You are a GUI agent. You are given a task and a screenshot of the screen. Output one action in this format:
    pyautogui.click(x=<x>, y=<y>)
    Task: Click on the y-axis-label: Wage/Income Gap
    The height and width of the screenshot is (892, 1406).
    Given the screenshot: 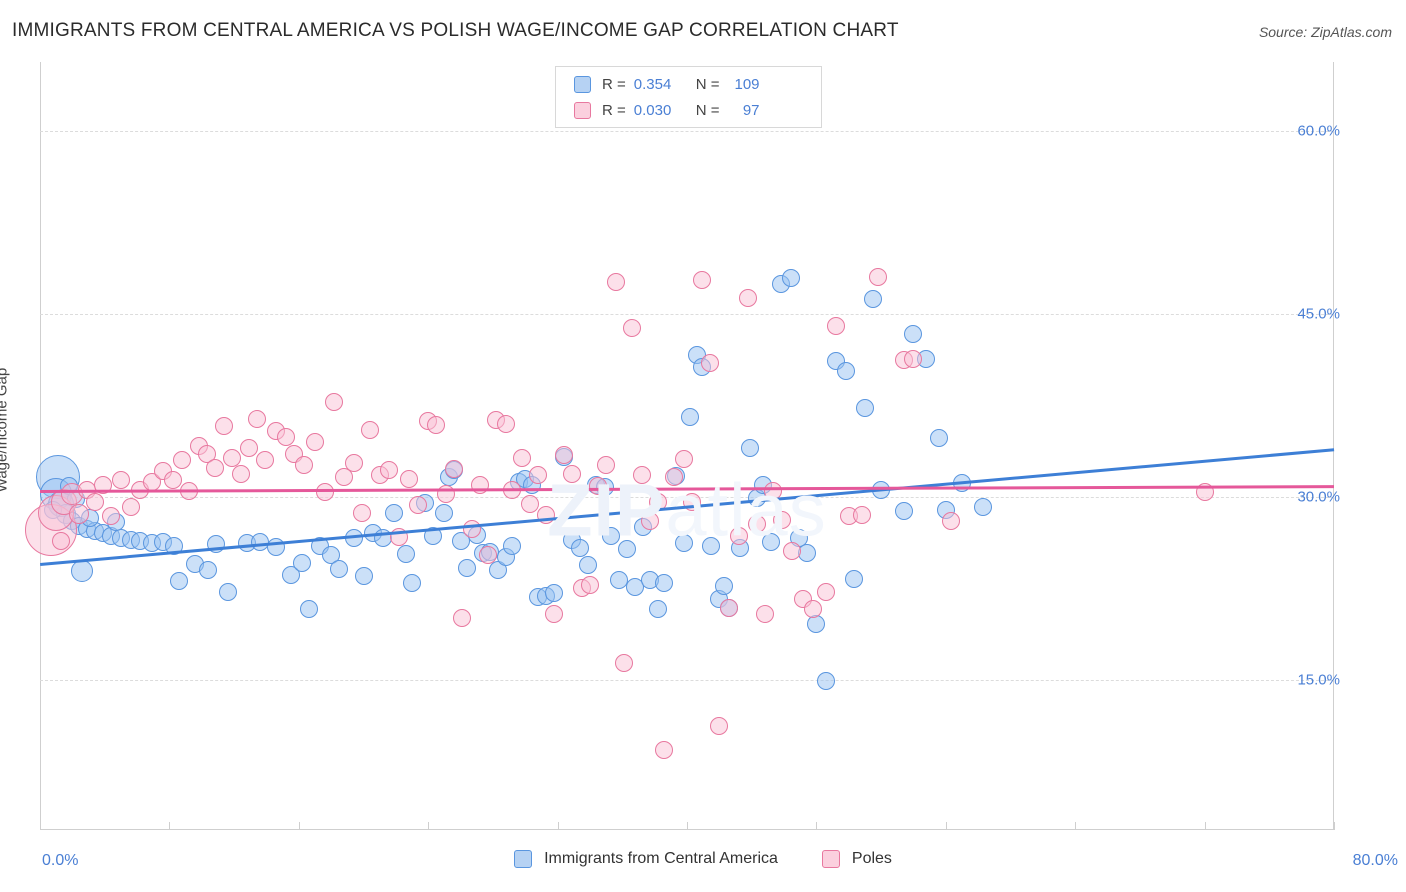 What is the action you would take?
    pyautogui.click(x=5, y=430)
    